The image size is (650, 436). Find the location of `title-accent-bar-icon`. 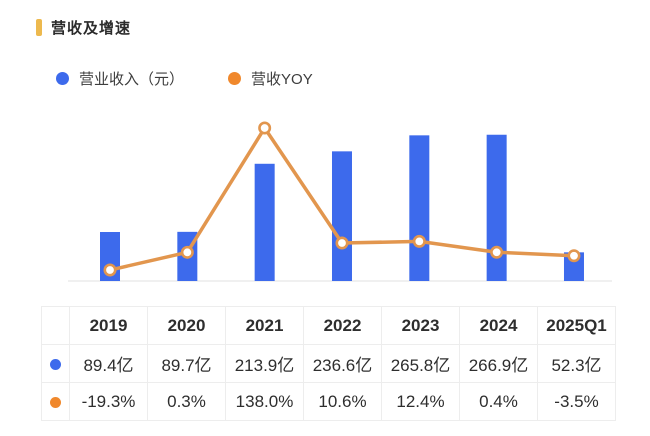

title-accent-bar-icon is located at coordinates (39, 27).